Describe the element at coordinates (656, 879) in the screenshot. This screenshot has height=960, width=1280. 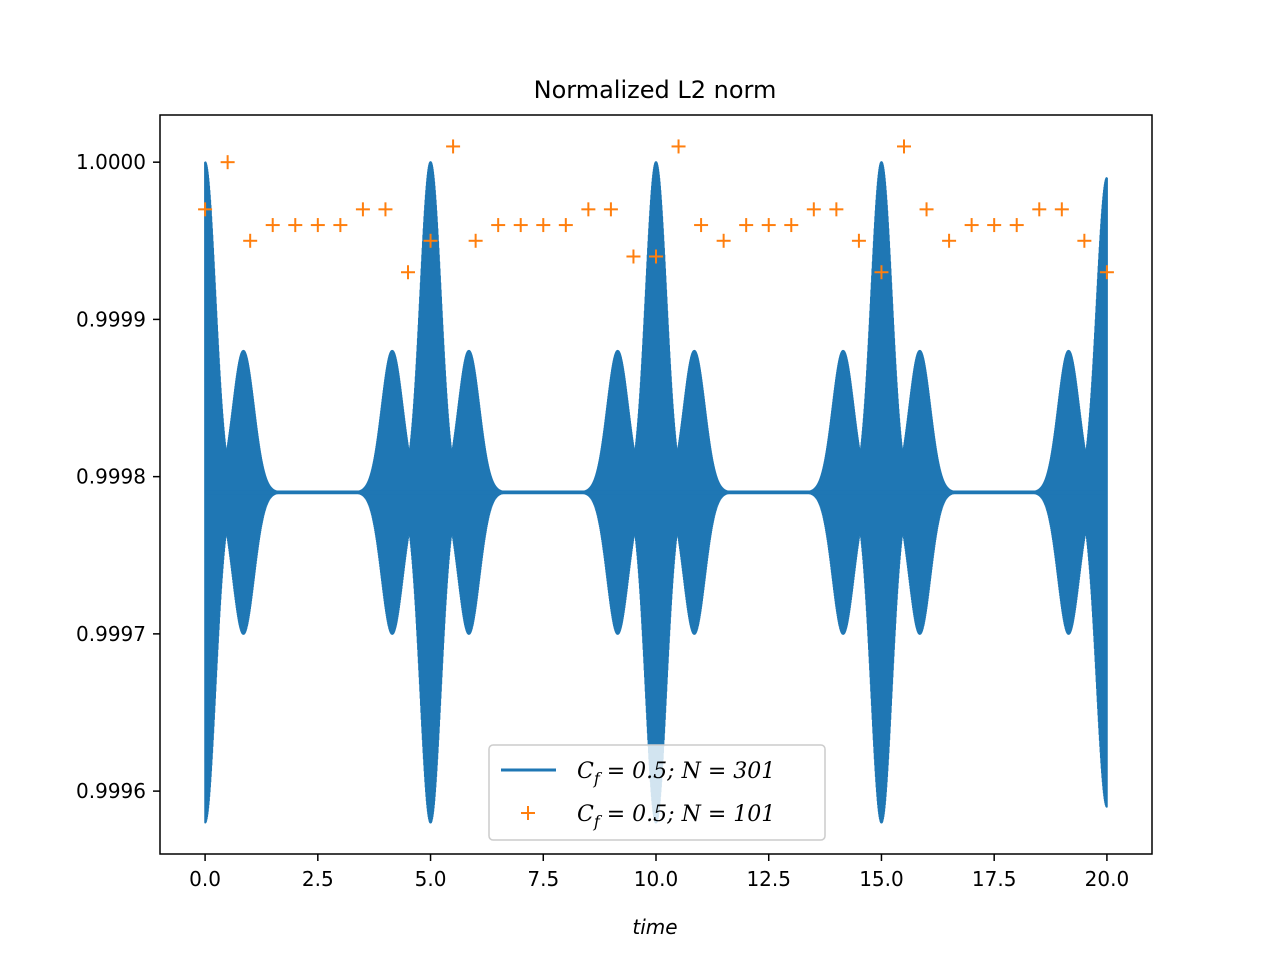
I see `x-tick-label: 10.0` at that location.